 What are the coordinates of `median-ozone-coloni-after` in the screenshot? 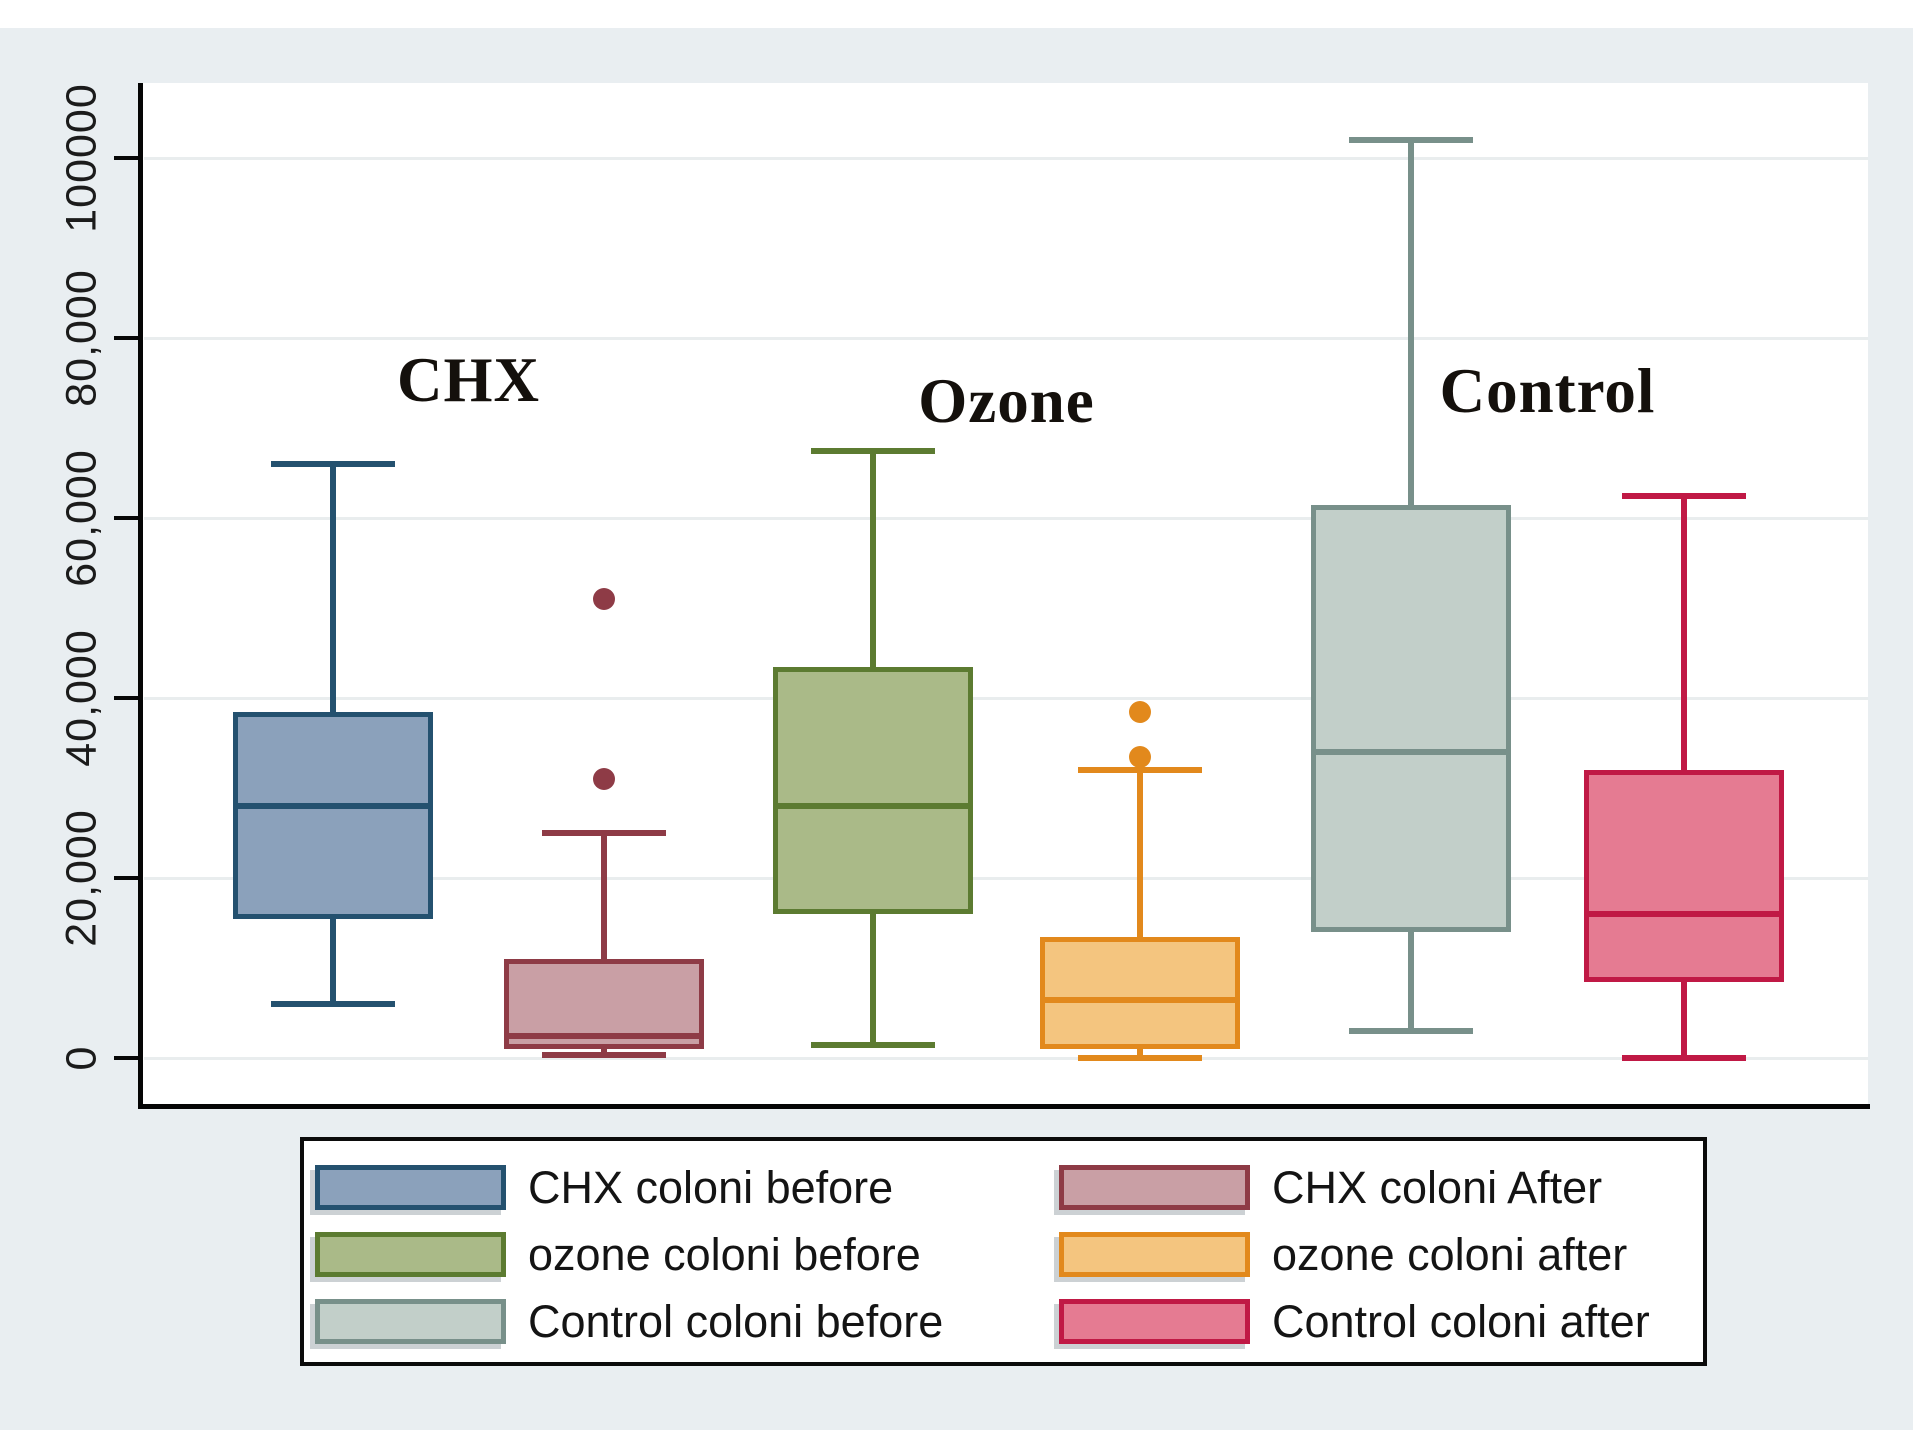 It's located at (1140, 999).